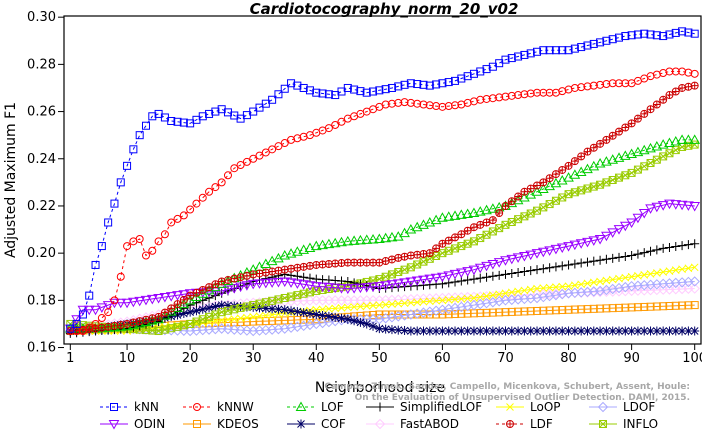  Describe the element at coordinates (528, 407) in the screenshot. I see `legend-item-loop: LoOP` at that location.